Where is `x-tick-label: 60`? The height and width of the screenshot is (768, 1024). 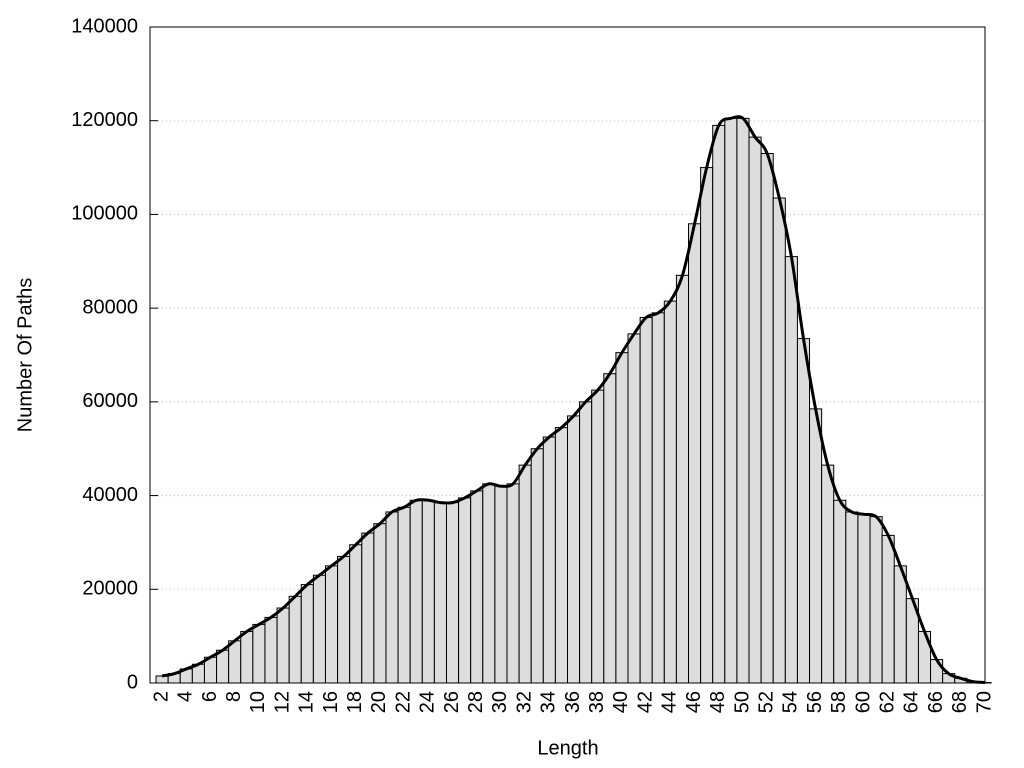
x-tick-label: 60 is located at coordinates (863, 702).